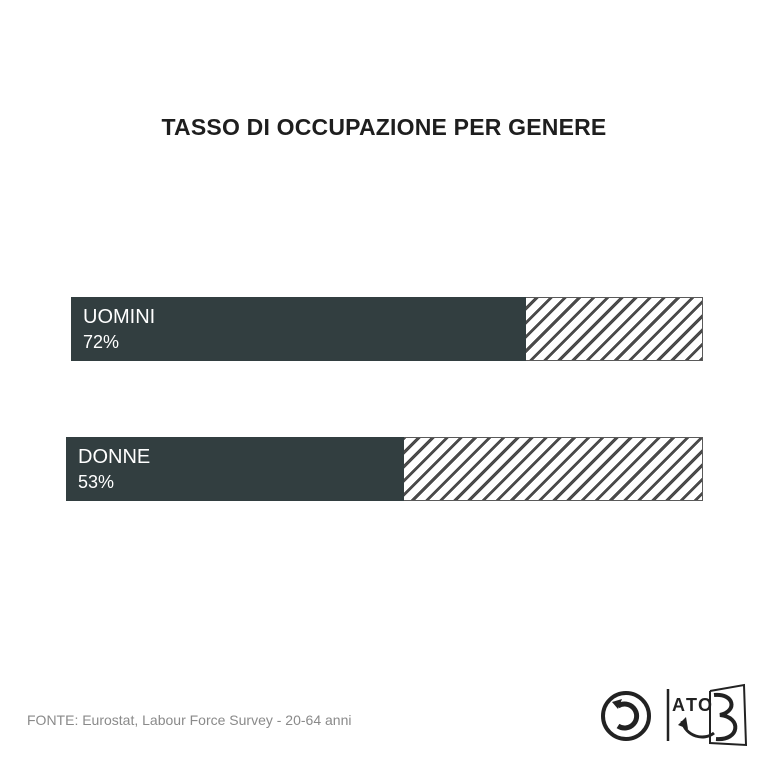 Image resolution: width=768 pixels, height=768 pixels. I want to click on bar-donne, so click(235, 469).